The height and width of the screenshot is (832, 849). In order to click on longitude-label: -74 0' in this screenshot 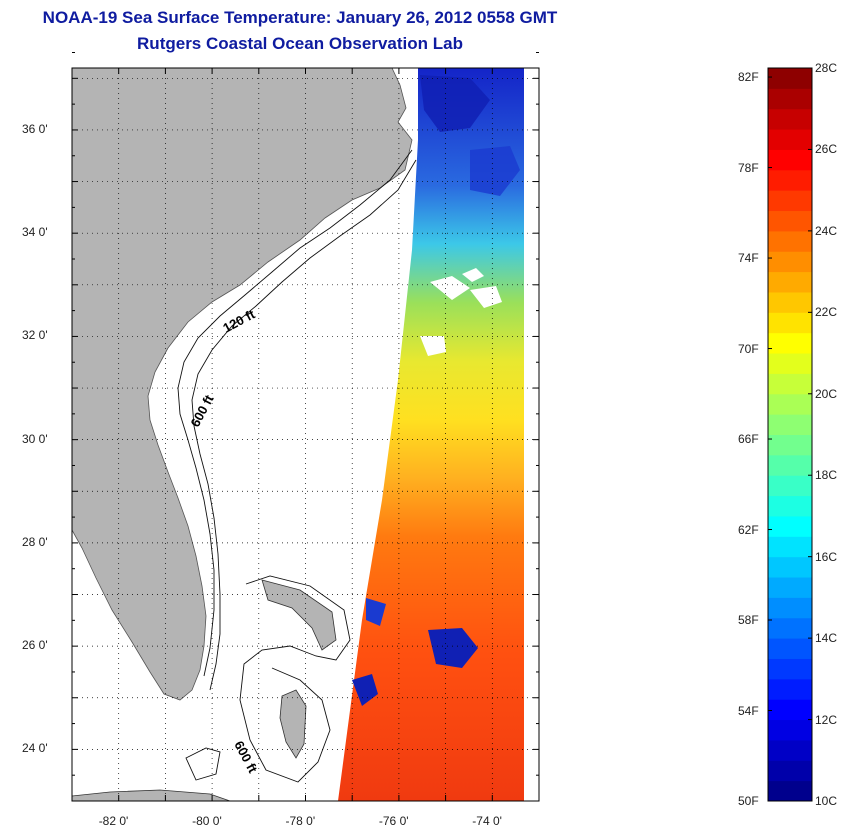, I will do `click(487, 821)`.